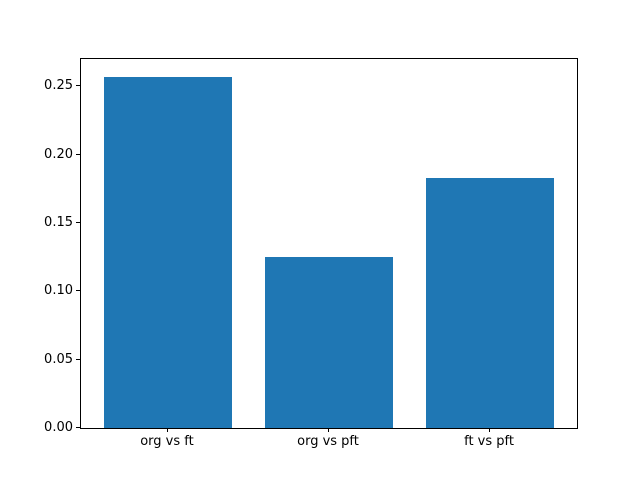  Describe the element at coordinates (58, 154) in the screenshot. I see `y-tick-label: 0.20` at that location.